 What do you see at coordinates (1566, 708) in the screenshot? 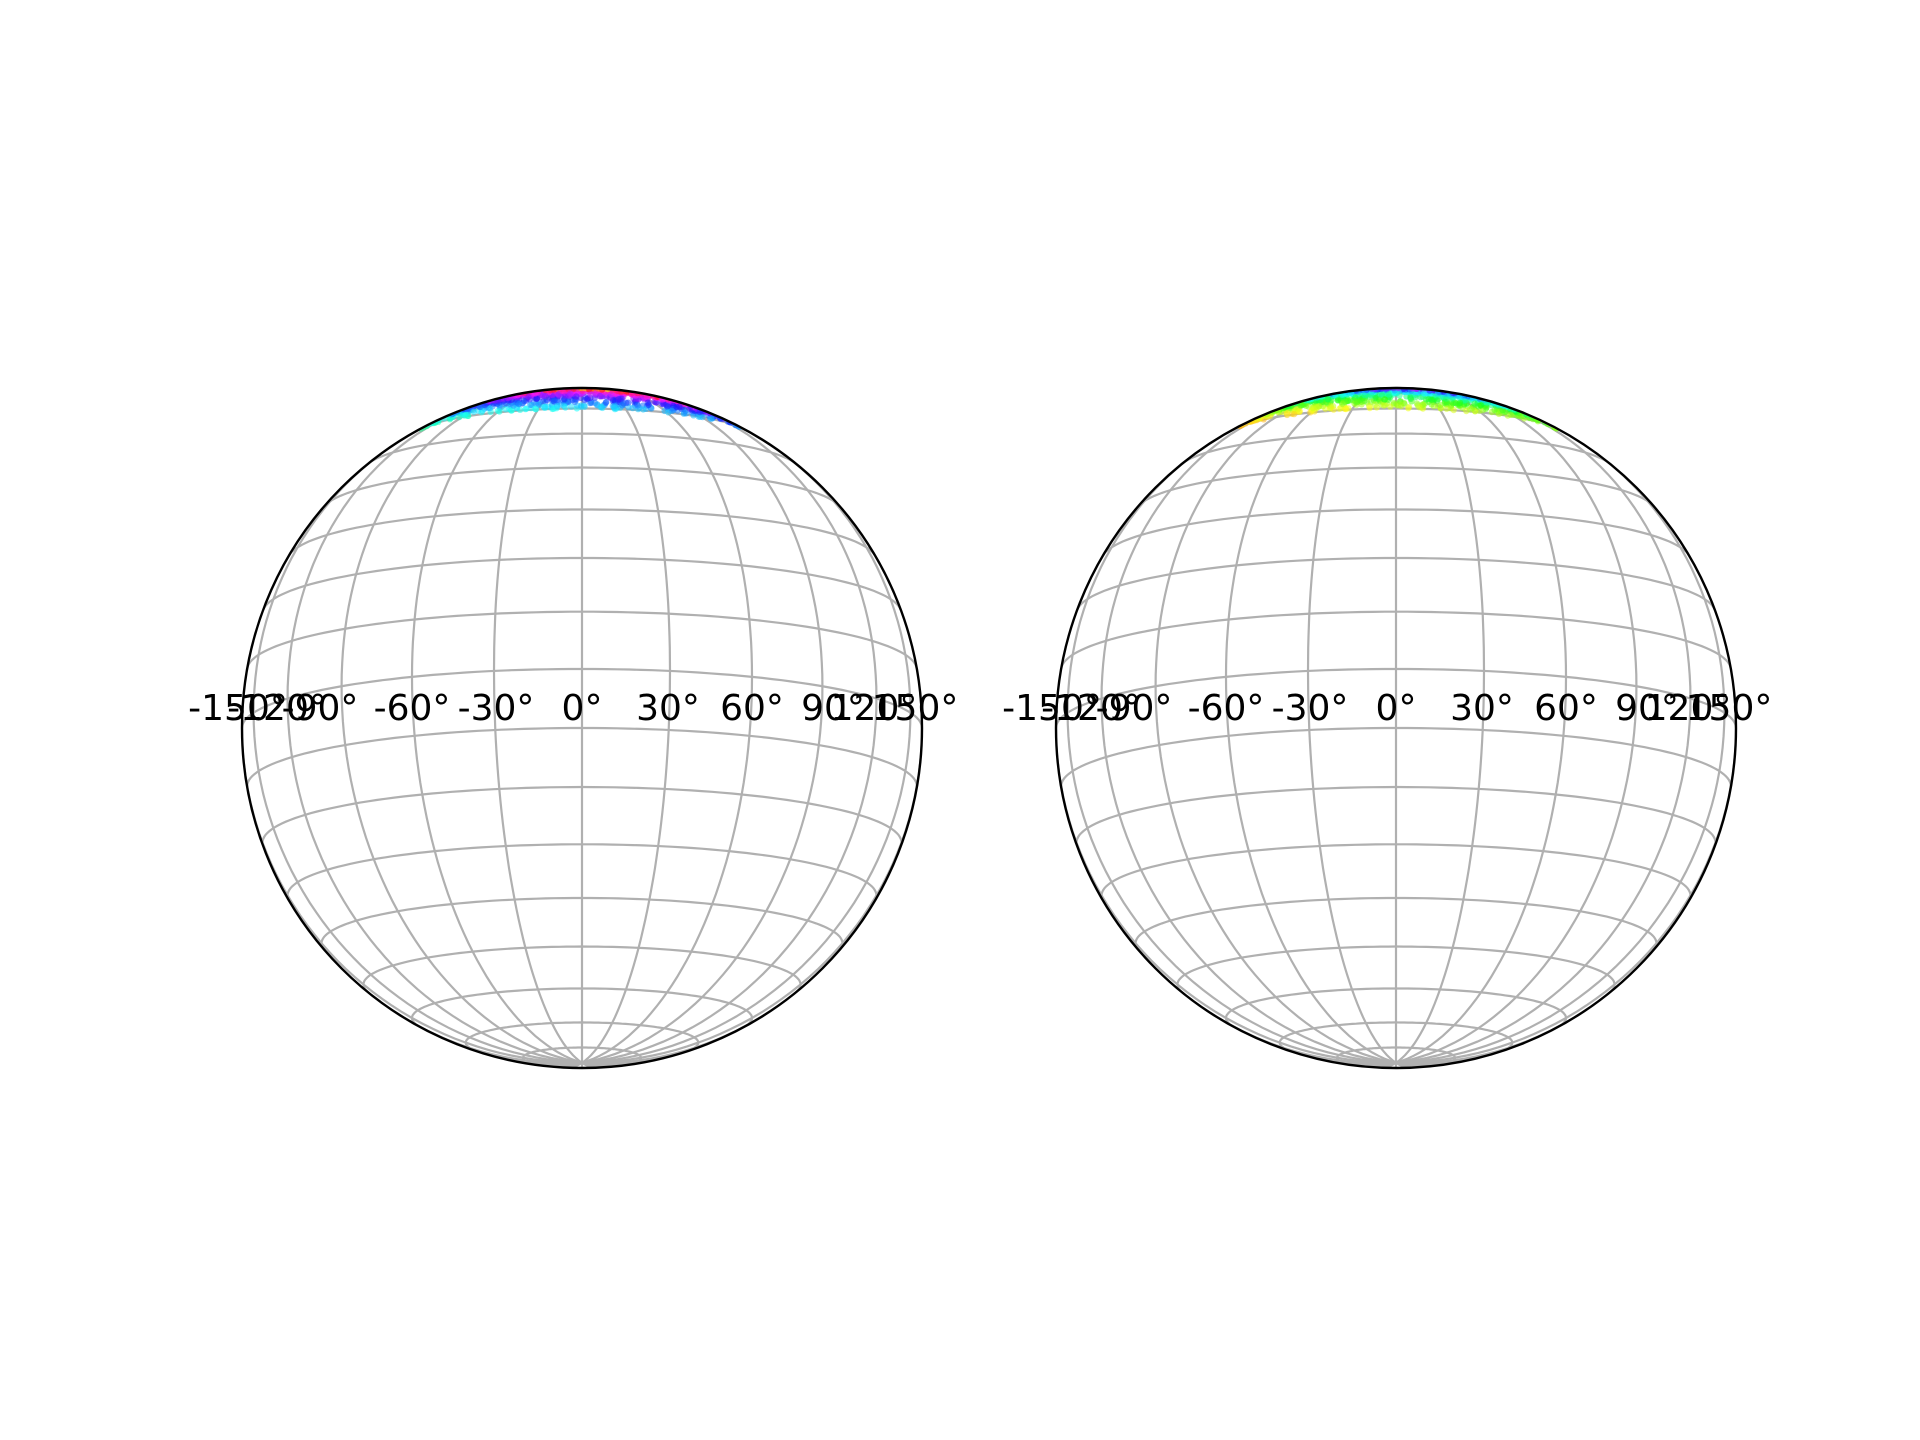
I see `xtick-label: 60°` at bounding box center [1566, 708].